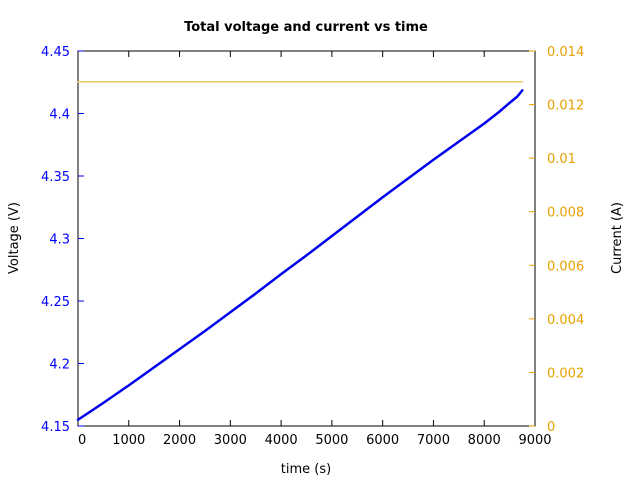 The width and height of the screenshot is (640, 480). What do you see at coordinates (565, 52) in the screenshot?
I see `y-right-tick-label: 0.014` at bounding box center [565, 52].